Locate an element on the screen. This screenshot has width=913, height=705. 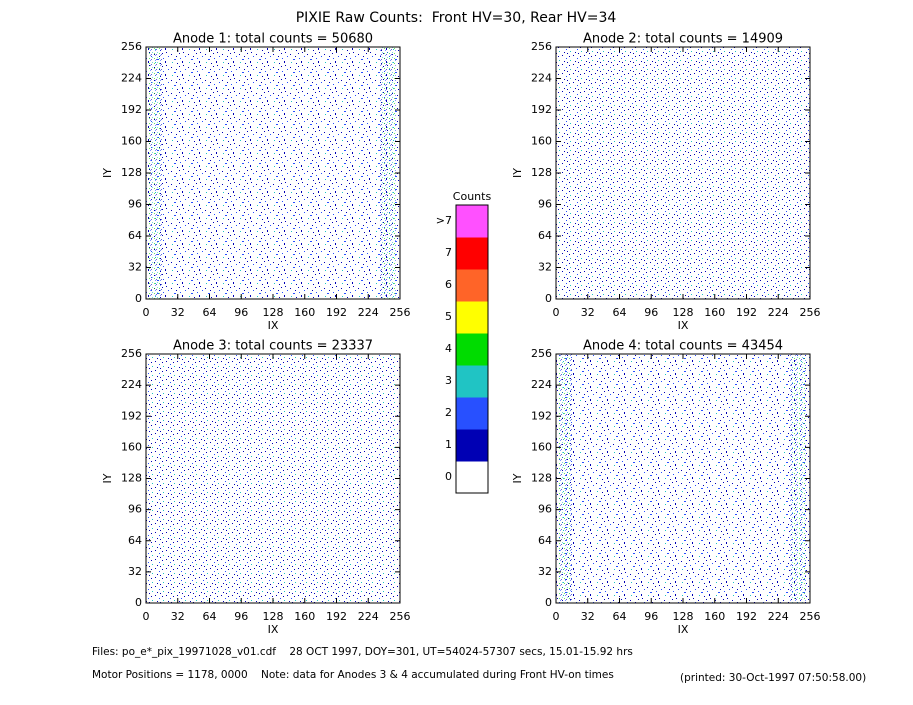
colorbar-title: Counts is located at coordinates (472, 196).